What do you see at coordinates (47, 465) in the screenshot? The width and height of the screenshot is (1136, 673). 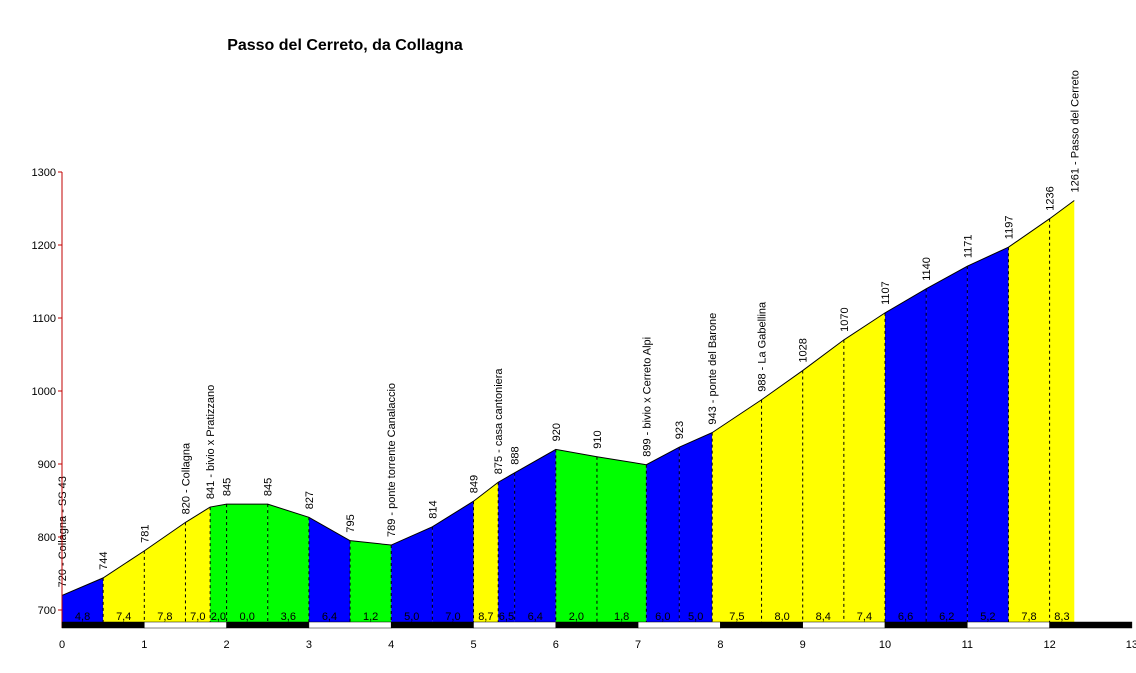 I see `y-tick-label: 900` at bounding box center [47, 465].